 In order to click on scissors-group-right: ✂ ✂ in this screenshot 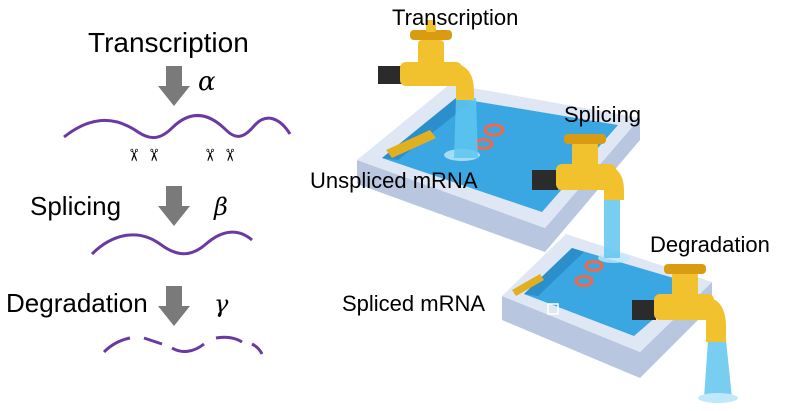, I will do `click(219, 155)`.